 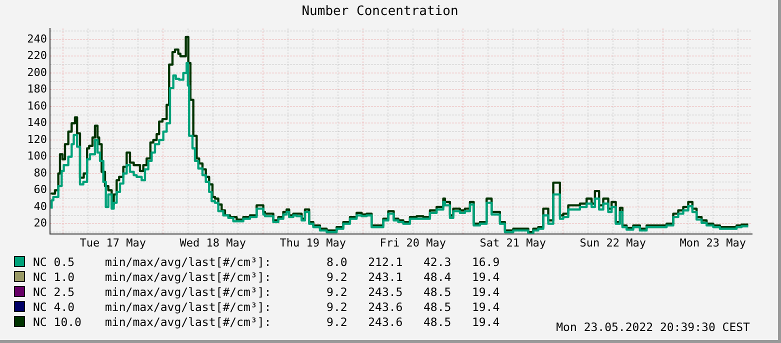 I want to click on y-tick-label: 200, so click(x=37, y=72).